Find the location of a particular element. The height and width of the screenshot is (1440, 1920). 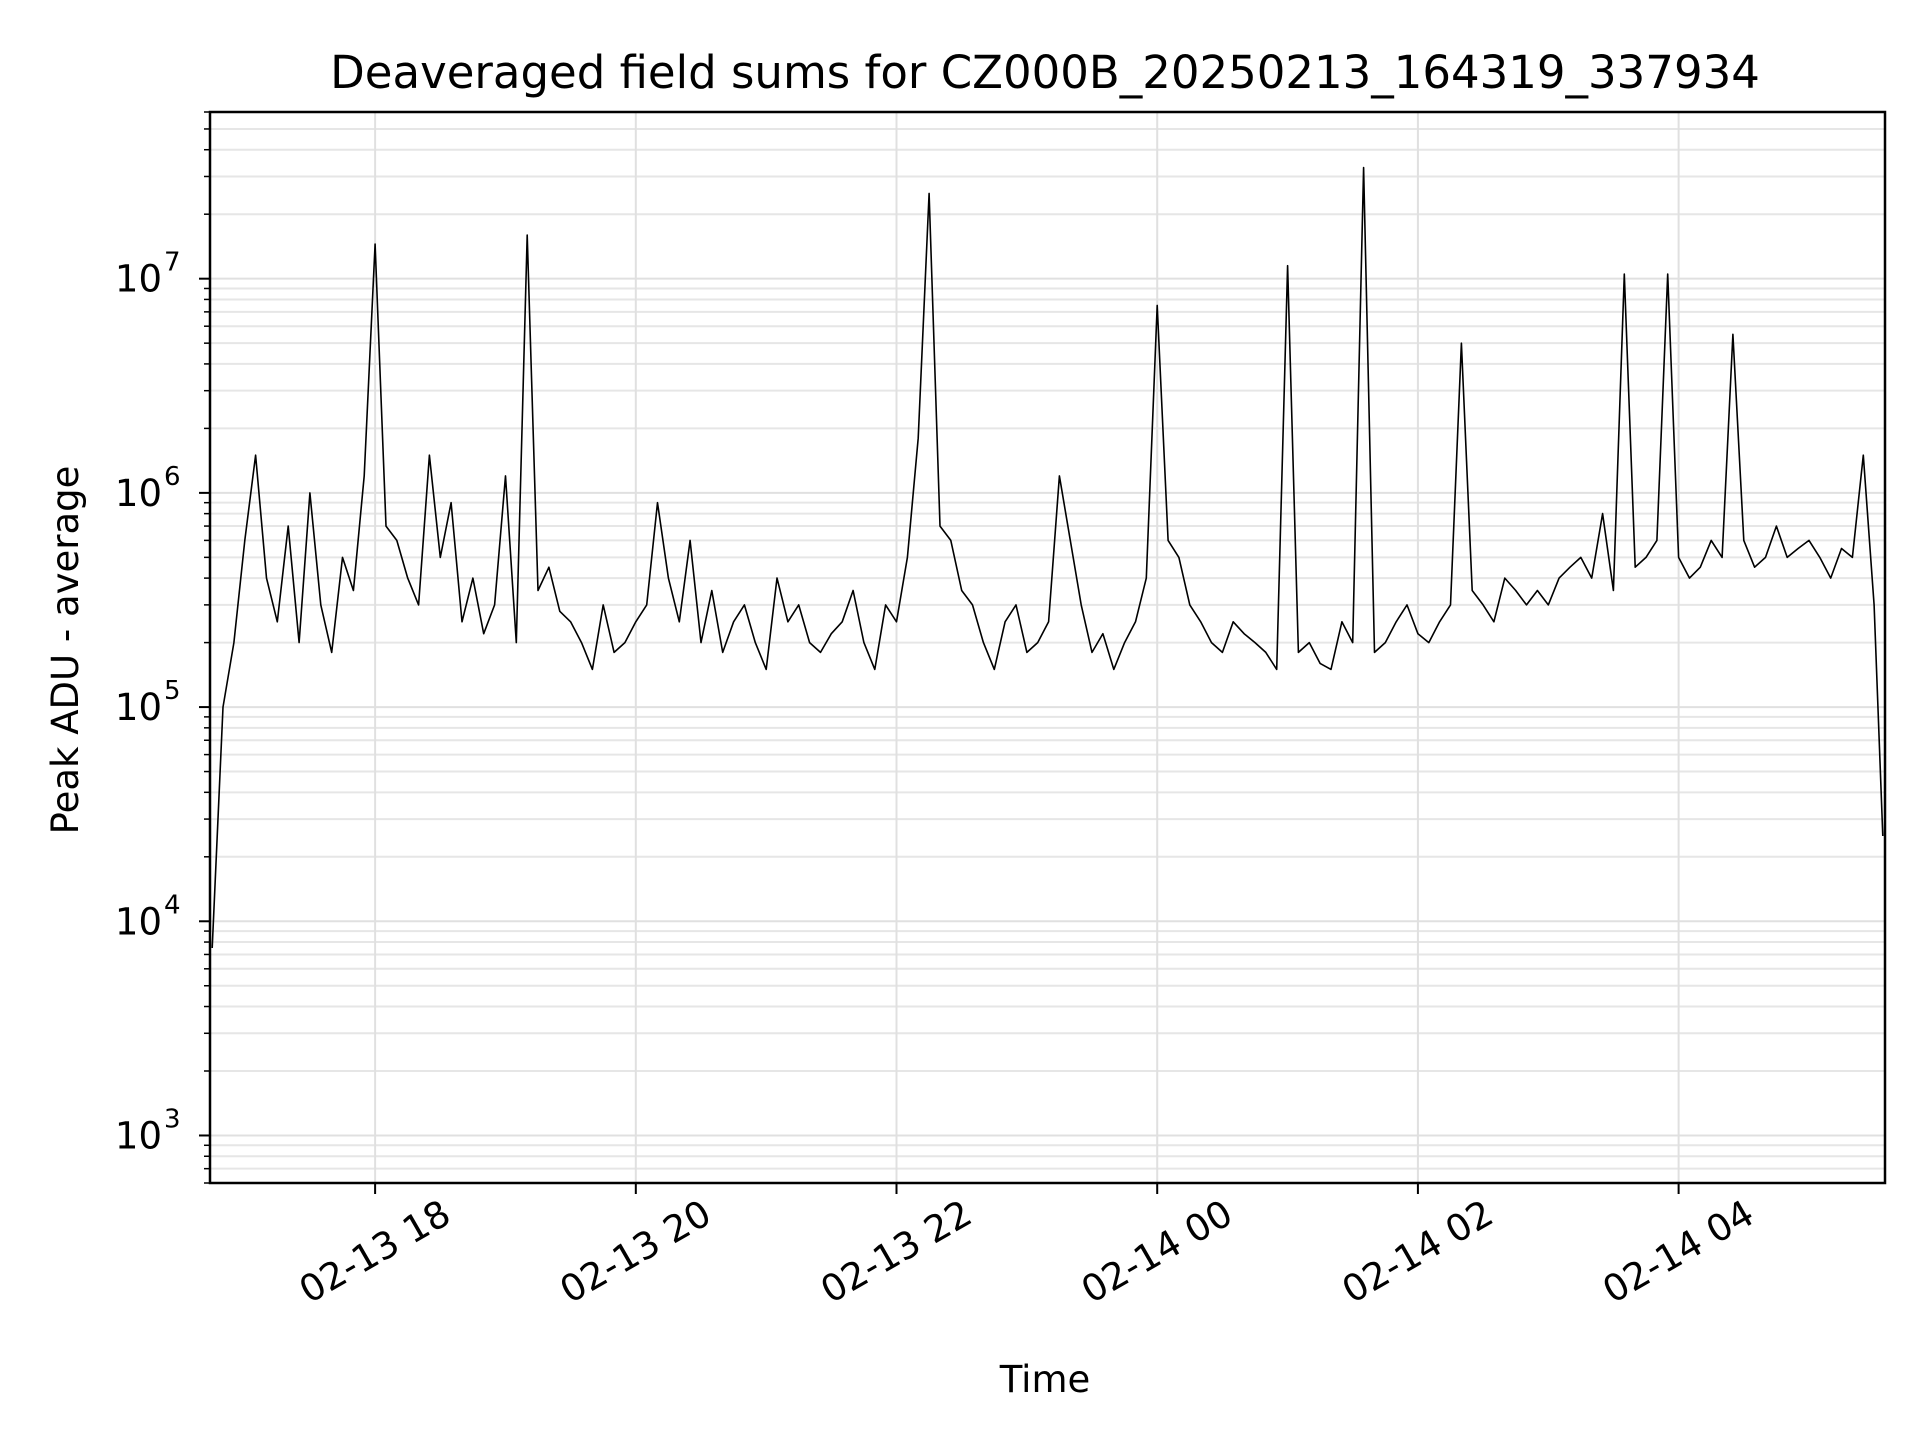

y-axis-label: Peak ADU - average is located at coordinates (65, 650).